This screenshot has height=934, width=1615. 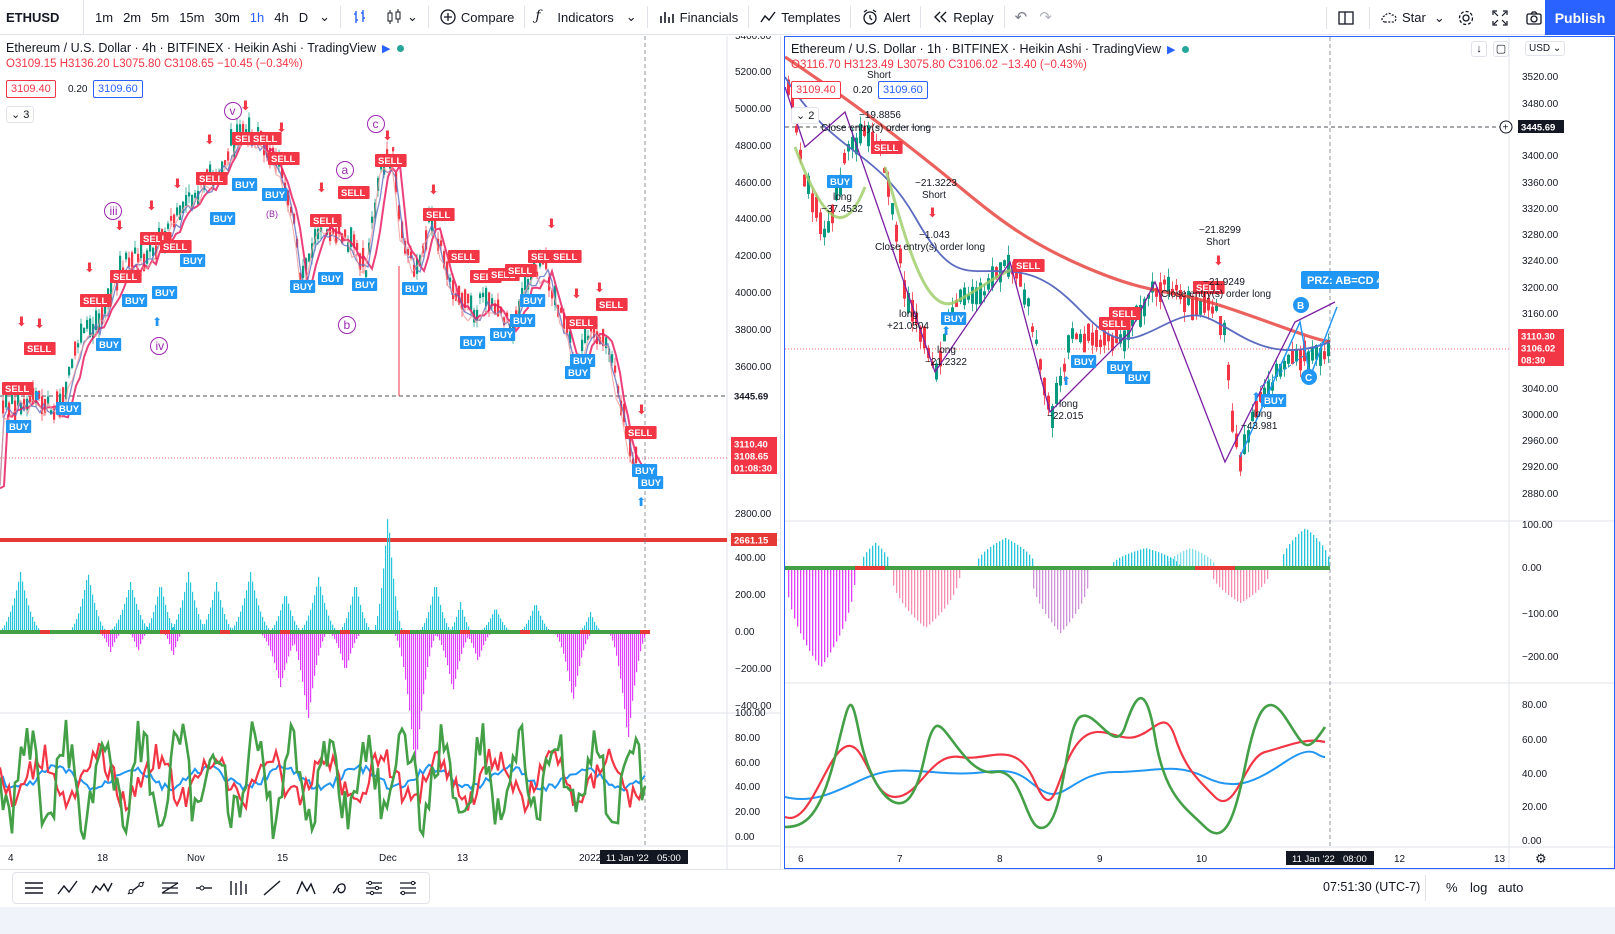 I want to click on intervals-dropdown: ⌄, so click(x=324, y=17).